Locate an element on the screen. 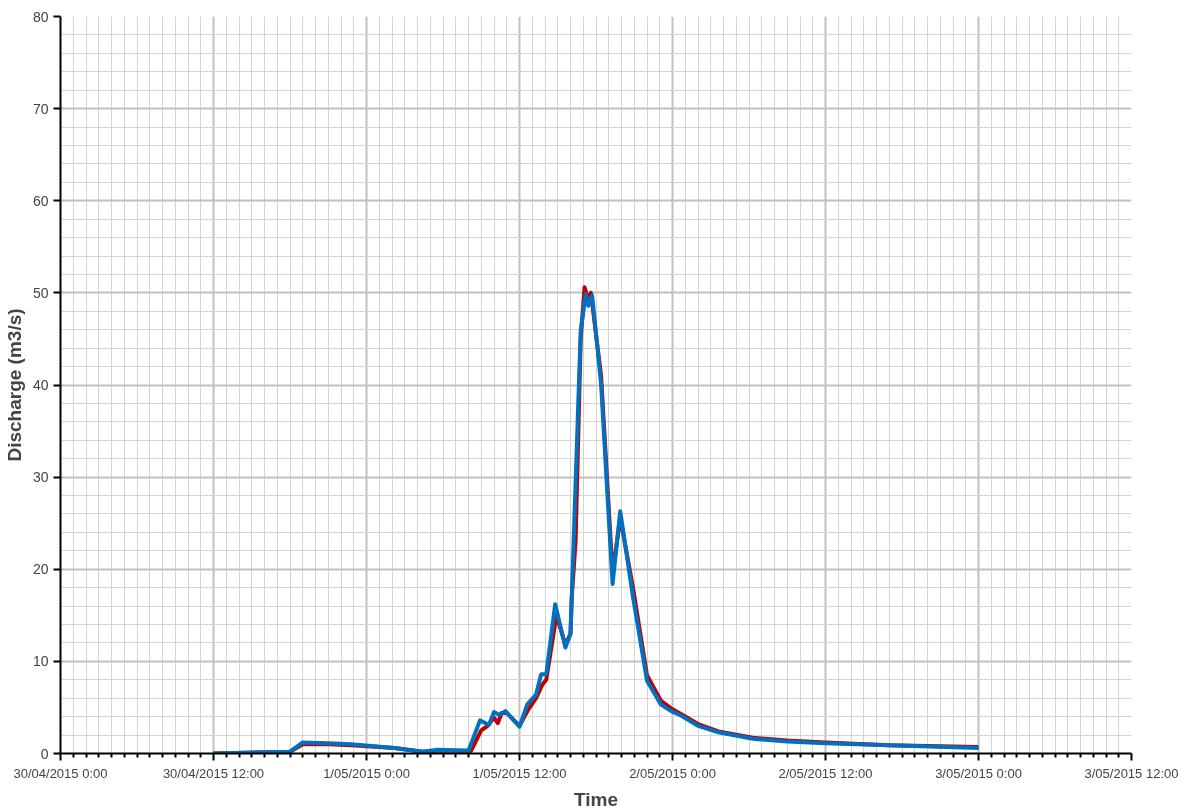 This screenshot has width=1201, height=812. y-tick-label: 80 is located at coordinates (40, 16).